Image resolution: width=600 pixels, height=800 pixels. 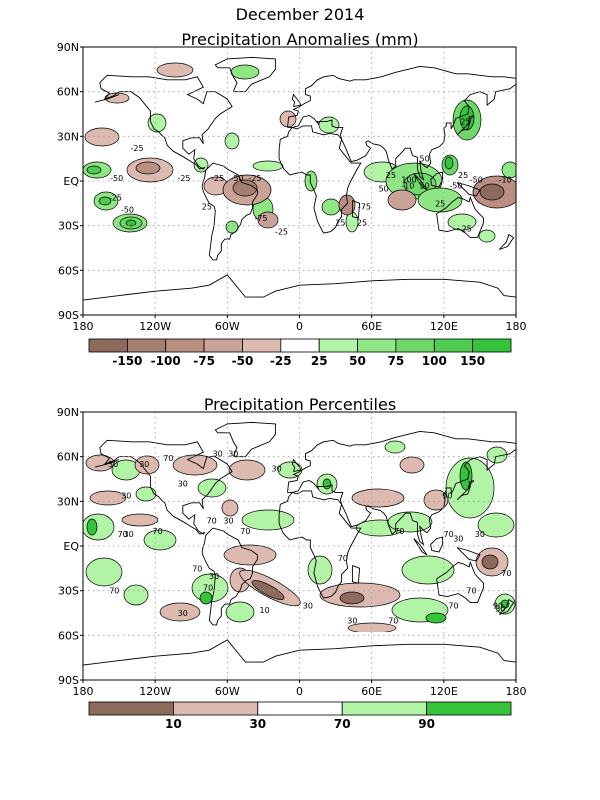 I want to click on page-title: December 2014, so click(x=300, y=14).